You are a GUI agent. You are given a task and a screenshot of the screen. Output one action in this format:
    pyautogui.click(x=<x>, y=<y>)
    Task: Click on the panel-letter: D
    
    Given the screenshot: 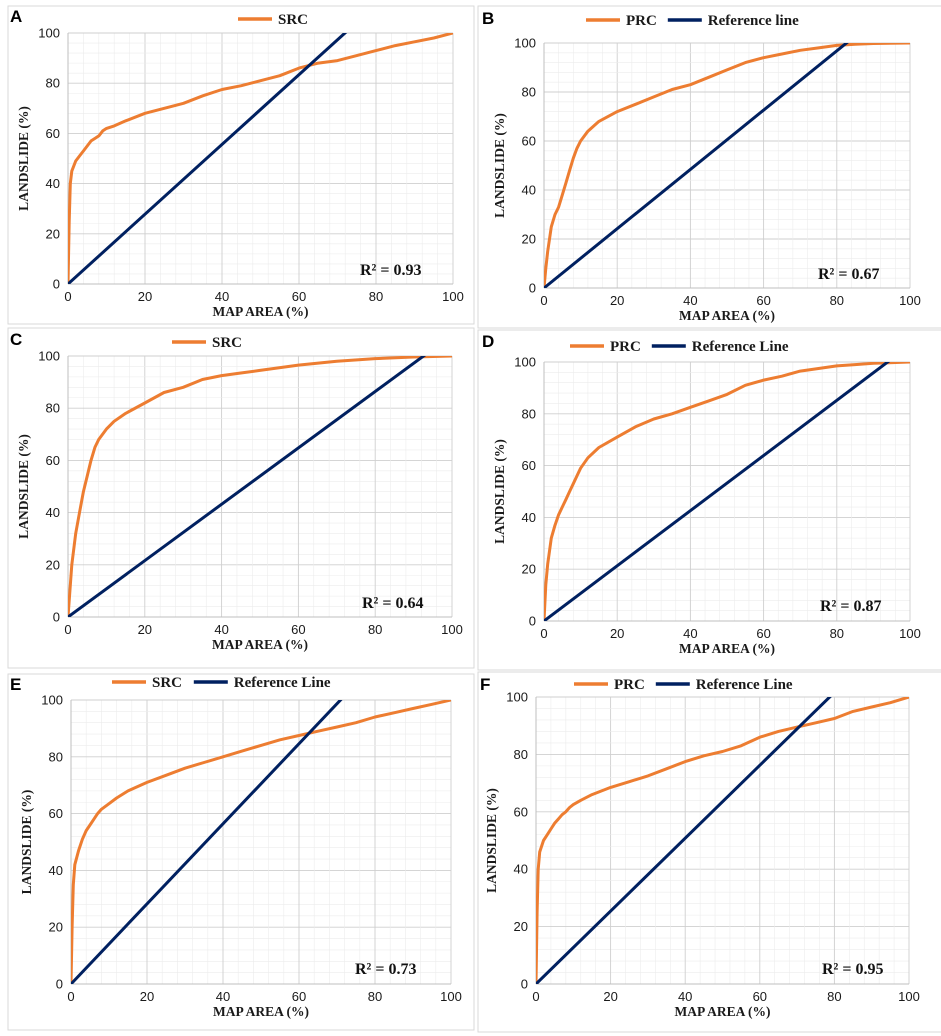 What is the action you would take?
    pyautogui.click(x=488, y=341)
    